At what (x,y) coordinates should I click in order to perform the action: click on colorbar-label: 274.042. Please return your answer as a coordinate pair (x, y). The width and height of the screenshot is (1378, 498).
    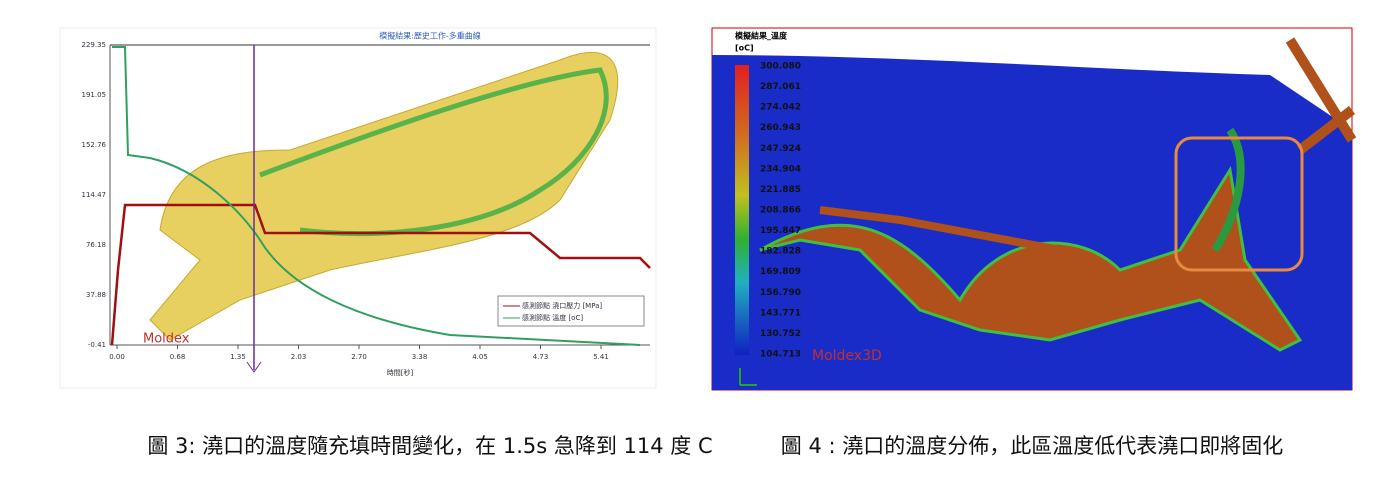
    Looking at the image, I should click on (780, 108).